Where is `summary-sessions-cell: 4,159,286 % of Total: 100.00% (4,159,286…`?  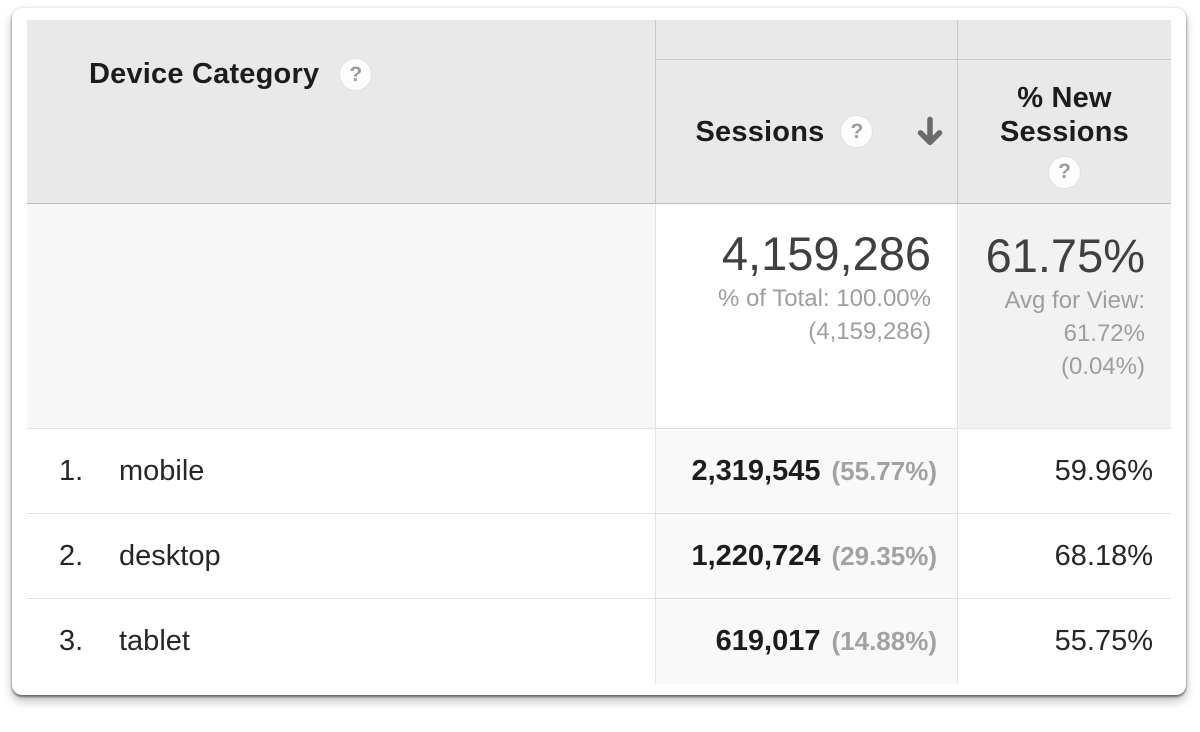
summary-sessions-cell: 4,159,286 % of Total: 100.00% (4,159,286… is located at coordinates (806, 316).